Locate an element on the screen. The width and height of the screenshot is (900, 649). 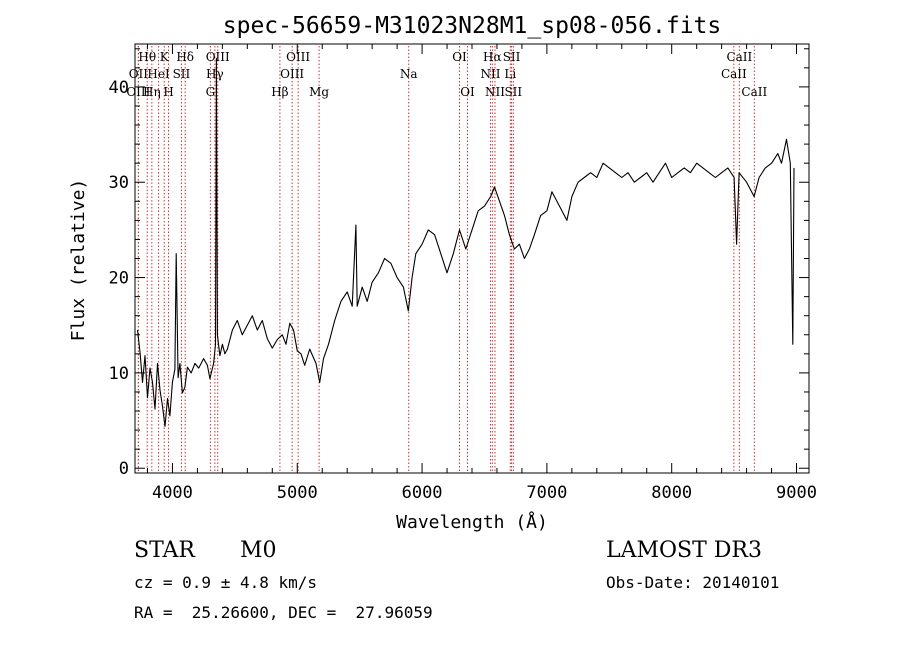
redshift-value: cz = 0.9 ± 4.8 km/s is located at coordinates (226, 582).